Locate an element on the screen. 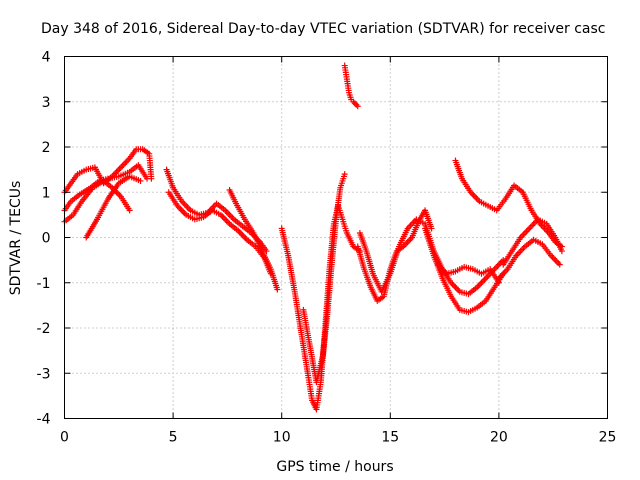 Image resolution: width=640 pixels, height=480 pixels. x-tick-label: 0 is located at coordinates (64, 438).